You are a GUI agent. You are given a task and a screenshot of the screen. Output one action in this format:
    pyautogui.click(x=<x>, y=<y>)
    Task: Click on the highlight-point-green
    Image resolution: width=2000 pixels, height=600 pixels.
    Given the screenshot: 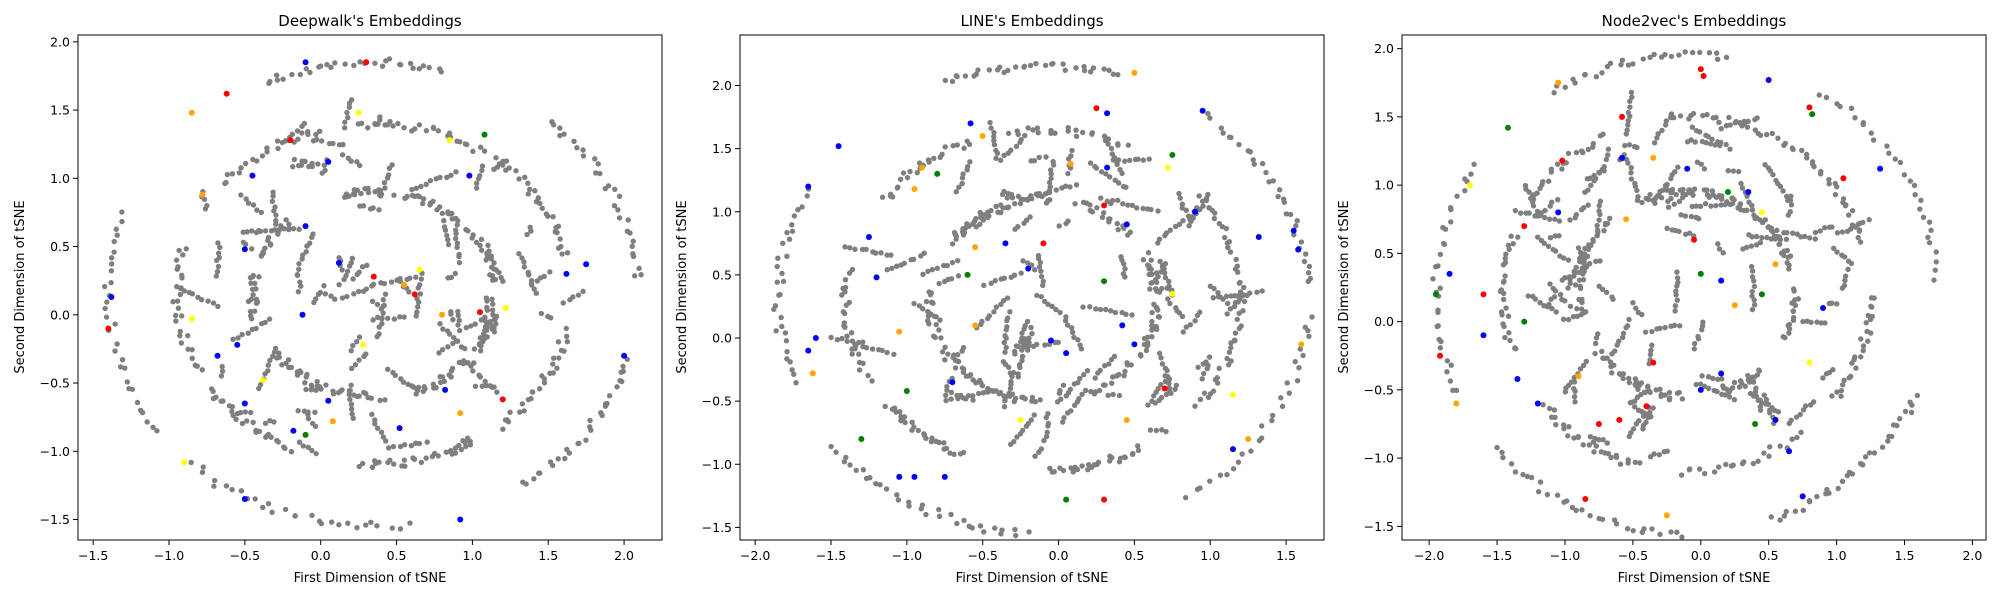 What is the action you would take?
    pyautogui.click(x=1435, y=294)
    